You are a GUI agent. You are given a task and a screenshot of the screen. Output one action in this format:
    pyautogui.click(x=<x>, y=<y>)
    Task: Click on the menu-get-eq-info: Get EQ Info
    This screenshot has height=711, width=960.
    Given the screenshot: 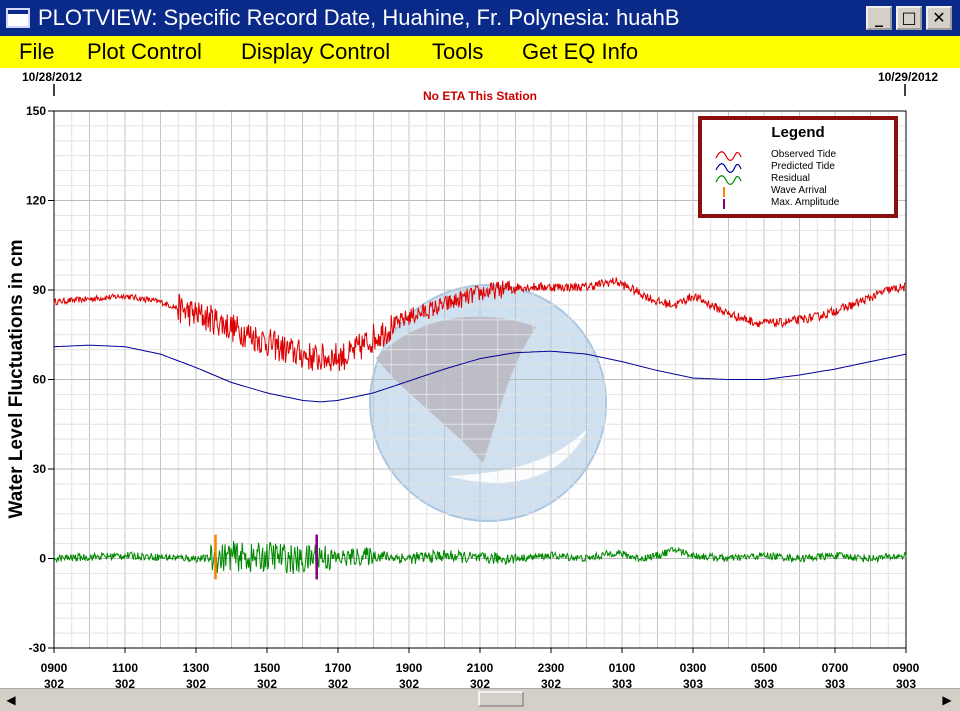 What is the action you would take?
    pyautogui.click(x=580, y=51)
    